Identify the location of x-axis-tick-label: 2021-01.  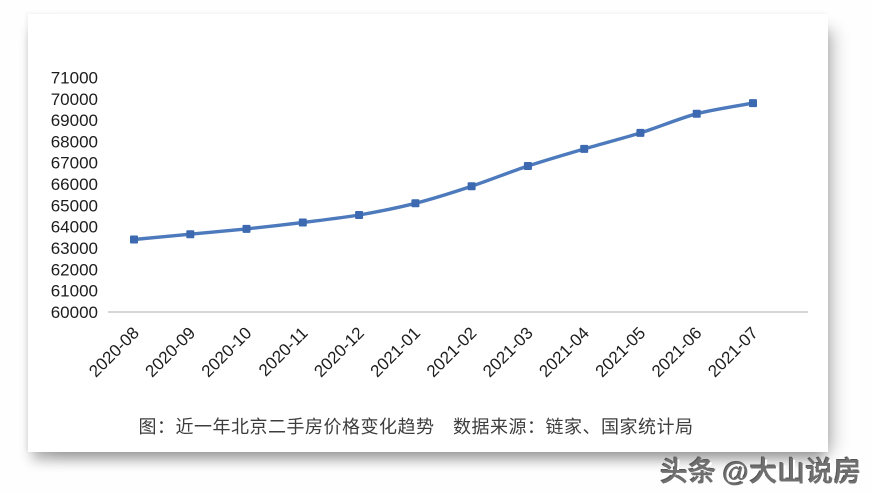
(396, 352).